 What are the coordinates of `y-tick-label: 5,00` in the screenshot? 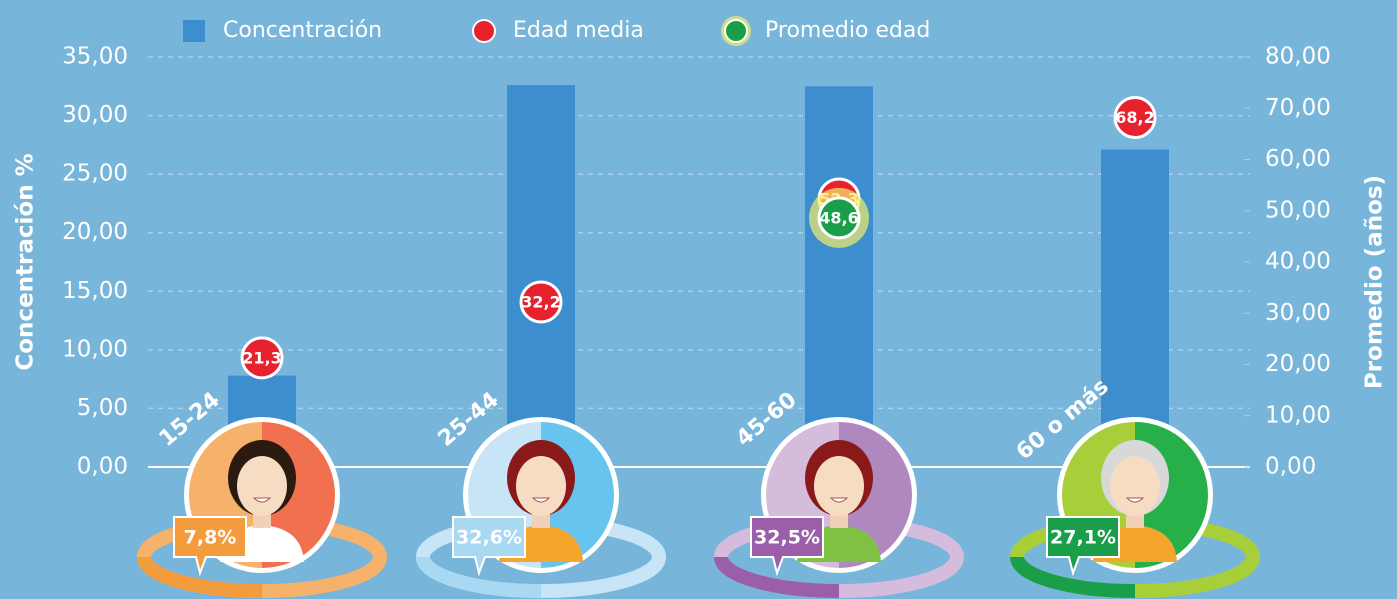 It's located at (102, 408).